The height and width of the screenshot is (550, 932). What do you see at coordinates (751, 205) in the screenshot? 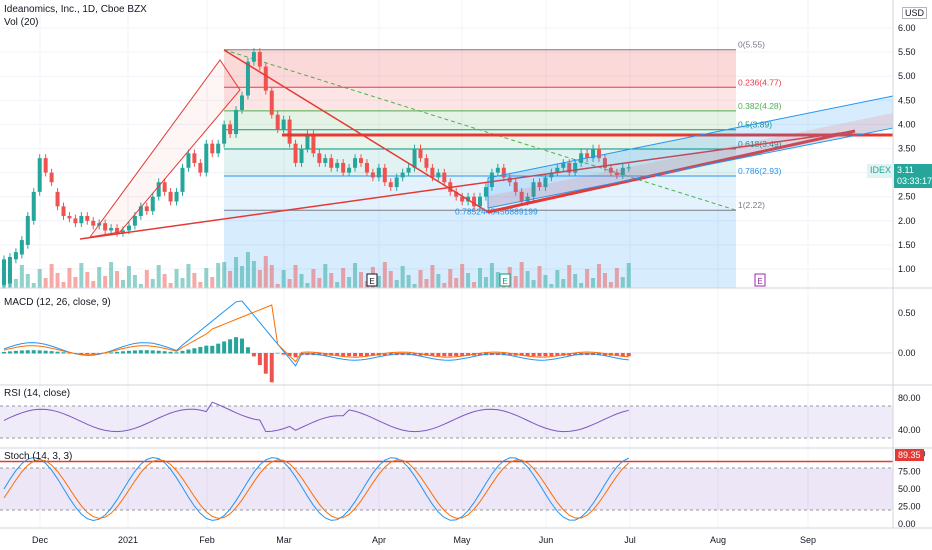
I see `fib-level-label: 1(2.22)` at bounding box center [751, 205].